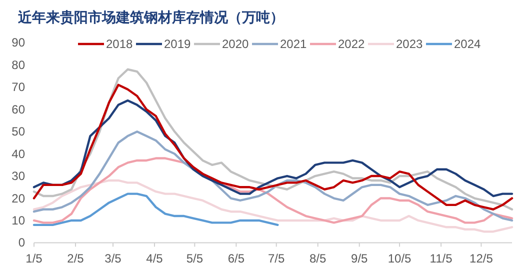 The width and height of the screenshot is (529, 279). Describe the element at coordinates (277, 259) in the screenshot. I see `x-tick-label: 7/5` at that location.